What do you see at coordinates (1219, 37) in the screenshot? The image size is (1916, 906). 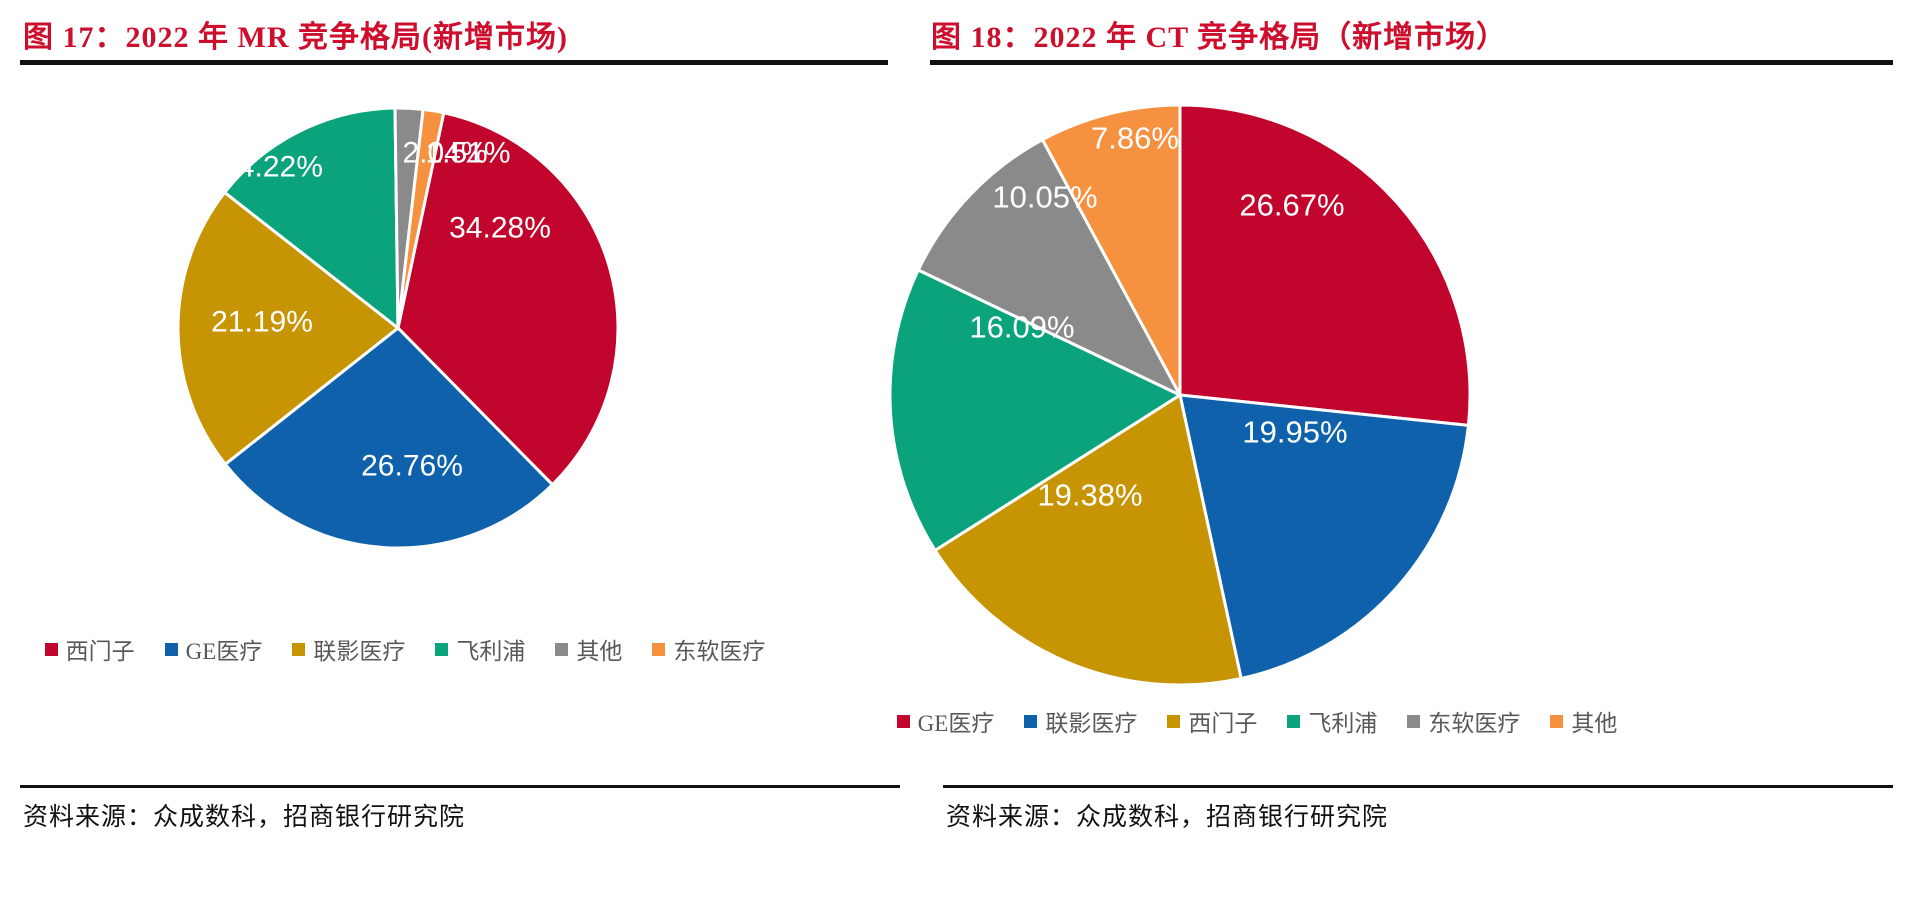 I see `chart-title-ct: 图 18：2022 年 CT 竞争格局（新增市场）` at bounding box center [1219, 37].